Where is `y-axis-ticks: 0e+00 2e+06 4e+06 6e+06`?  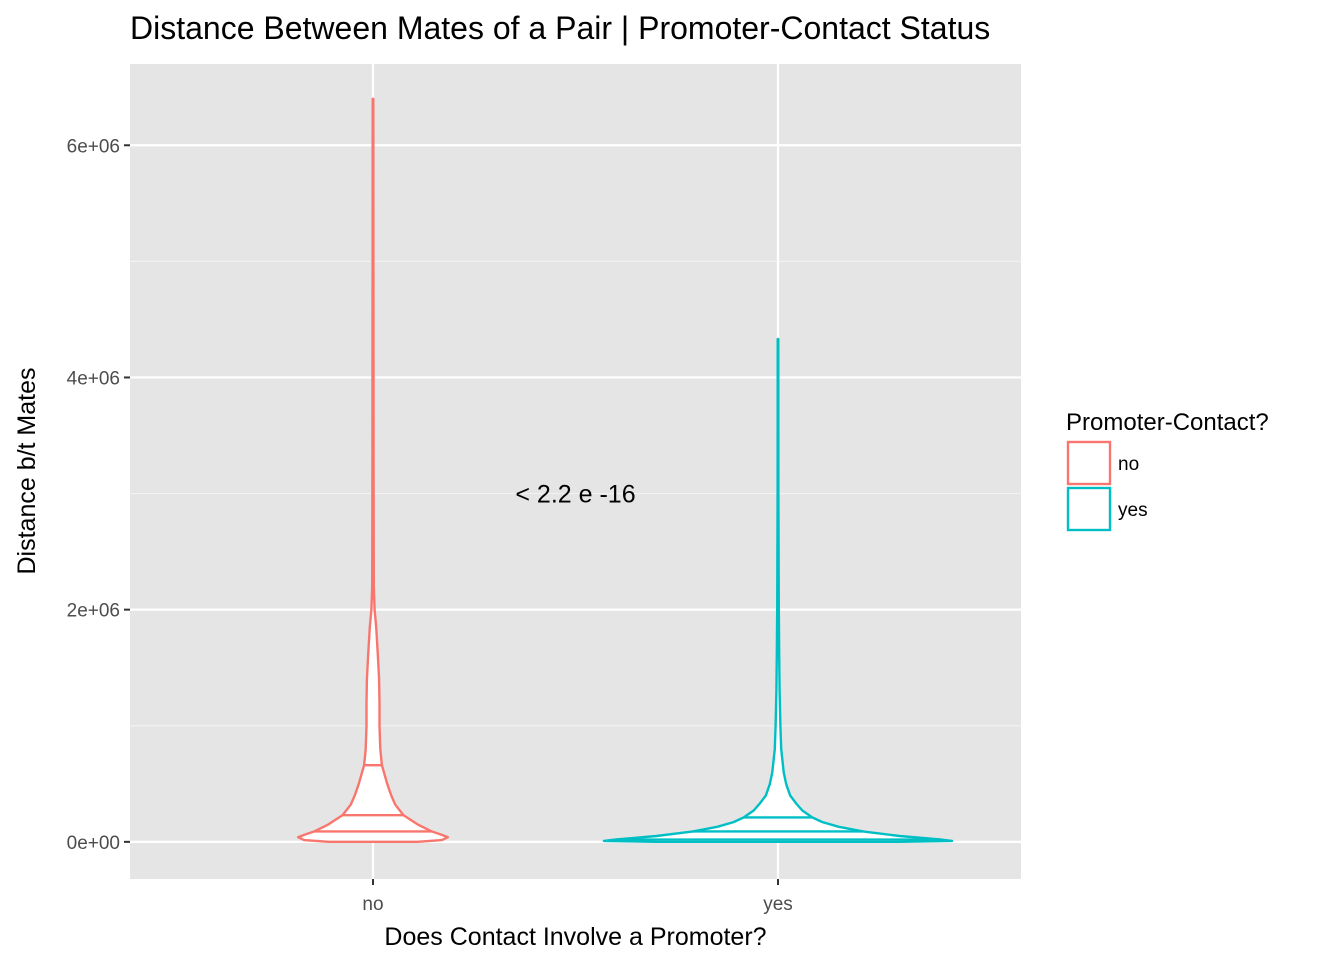
y-axis-ticks: 0e+00 2e+06 4e+06 6e+06 is located at coordinates (98, 495).